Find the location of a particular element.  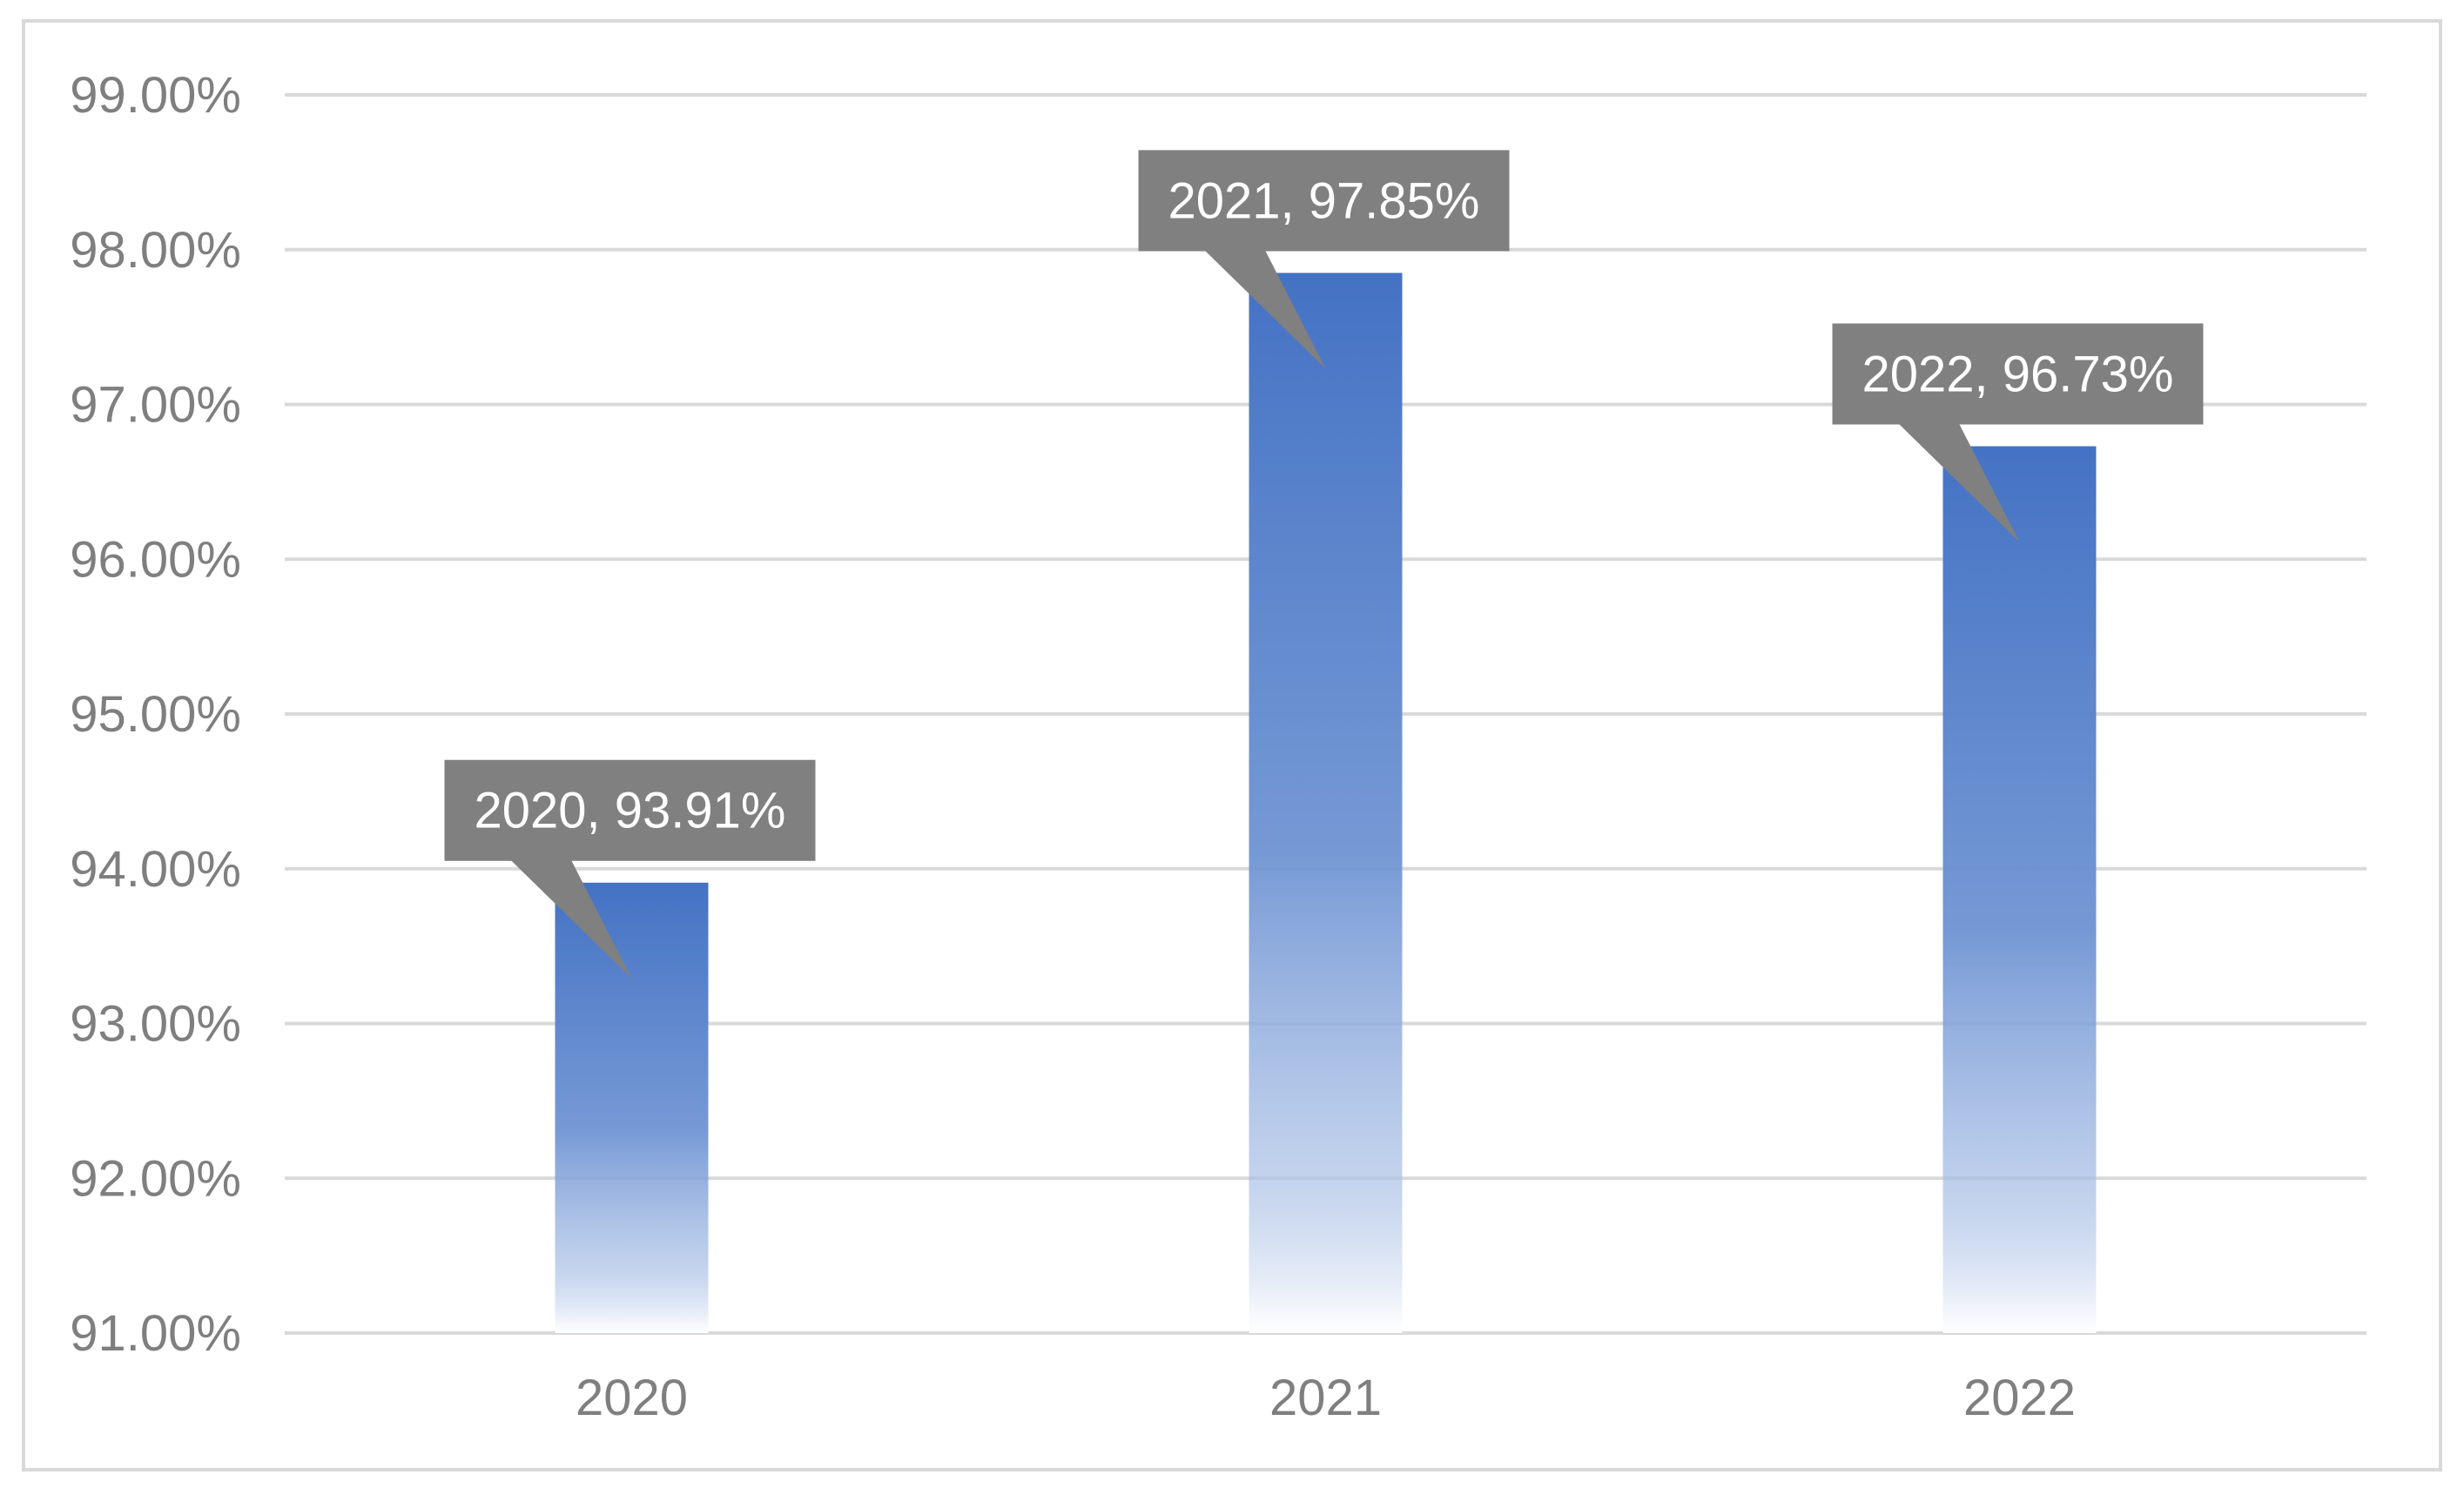

x-axis-tick-labels: 2020 2021 2022 is located at coordinates (1326, 1398).